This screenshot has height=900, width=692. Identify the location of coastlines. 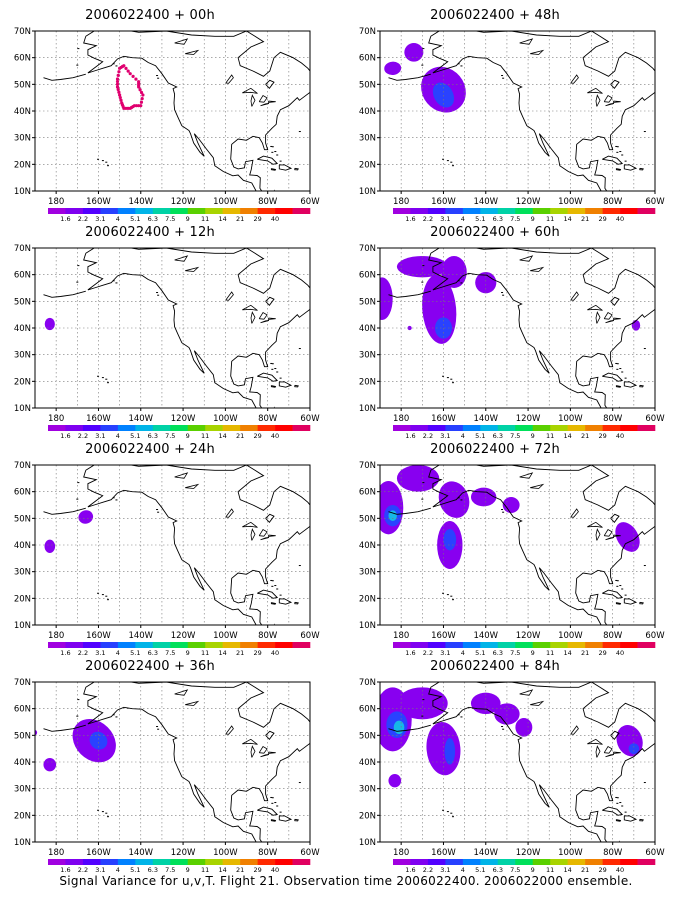
(176, 762).